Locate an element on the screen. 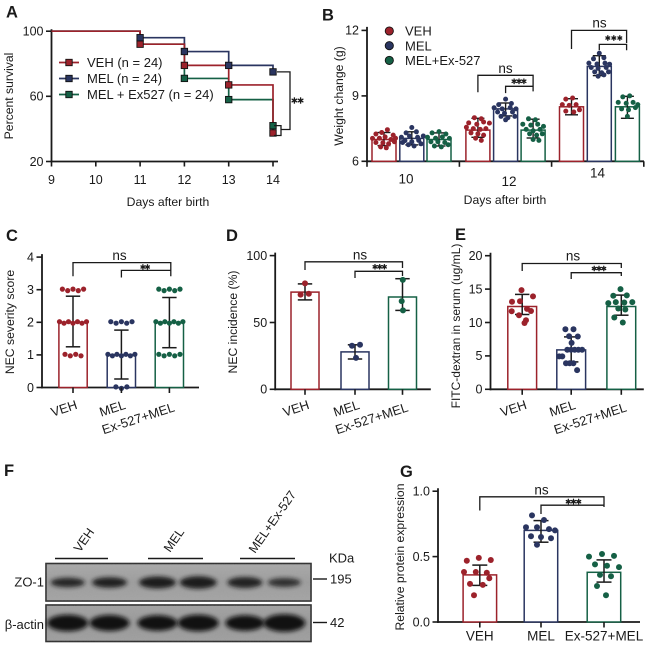 This screenshot has height=647, width=650. svg-text: FITC-dextran in serum (ug/mL) is located at coordinates (456, 326).